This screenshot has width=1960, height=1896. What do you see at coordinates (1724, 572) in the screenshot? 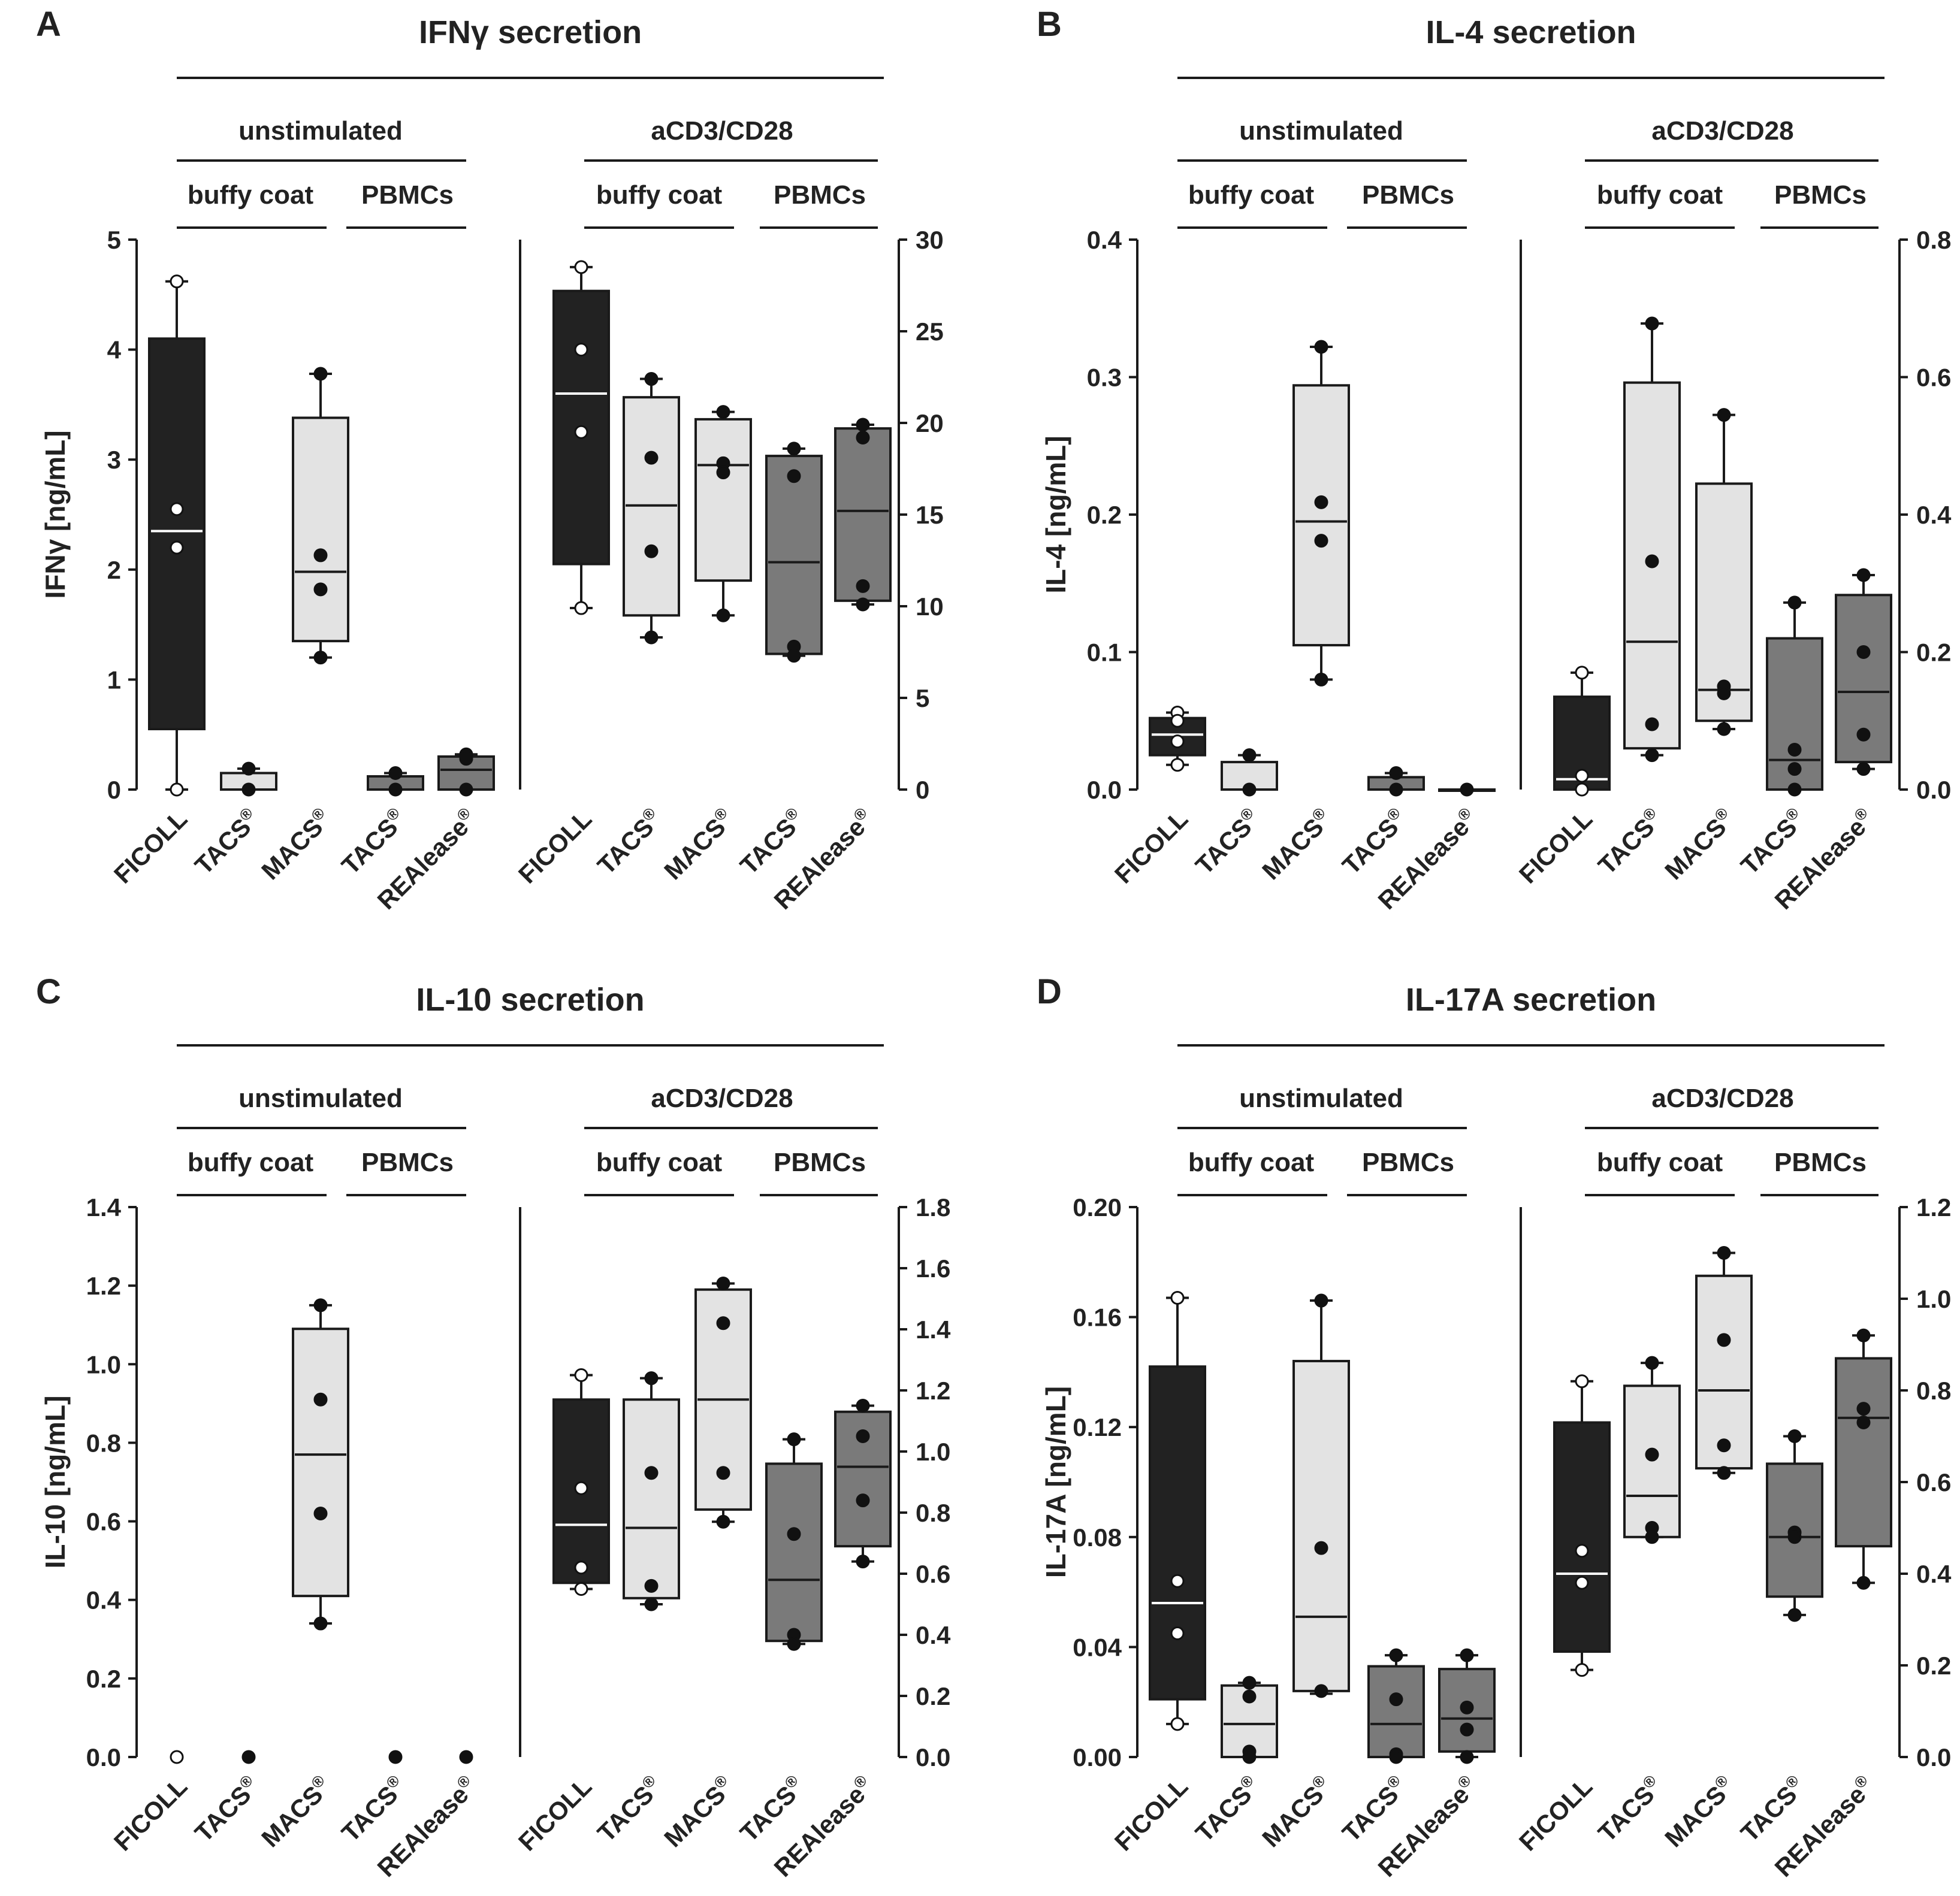
I see `box-stimulated-macs` at bounding box center [1724, 572].